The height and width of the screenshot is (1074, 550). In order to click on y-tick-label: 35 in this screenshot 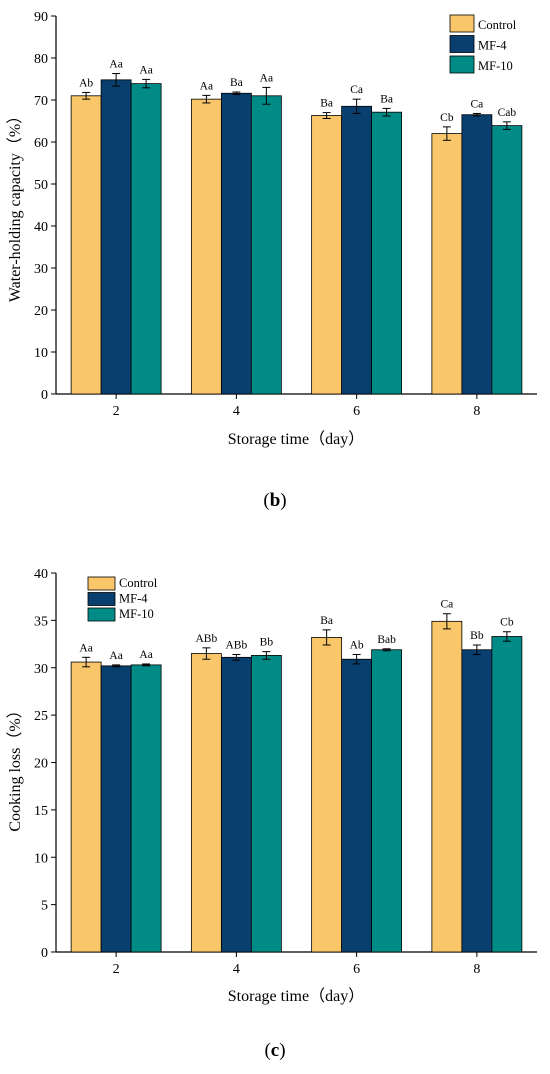, I will do `click(41, 621)`.